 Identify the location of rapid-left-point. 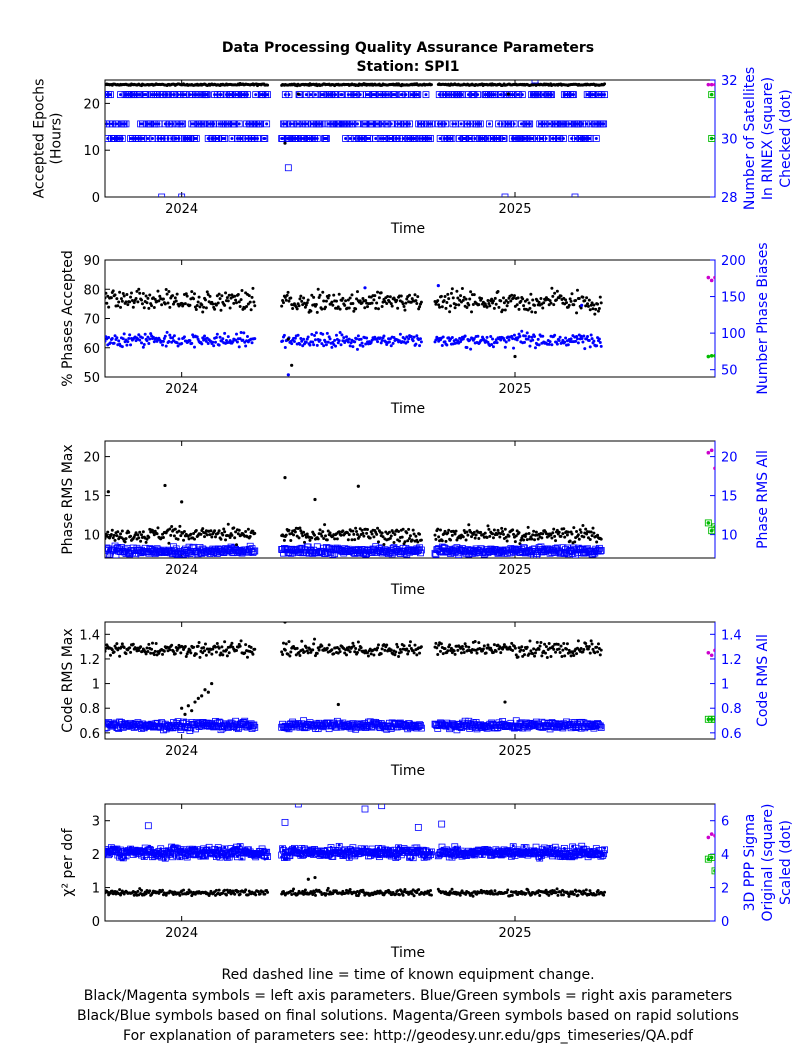
(711, 450).